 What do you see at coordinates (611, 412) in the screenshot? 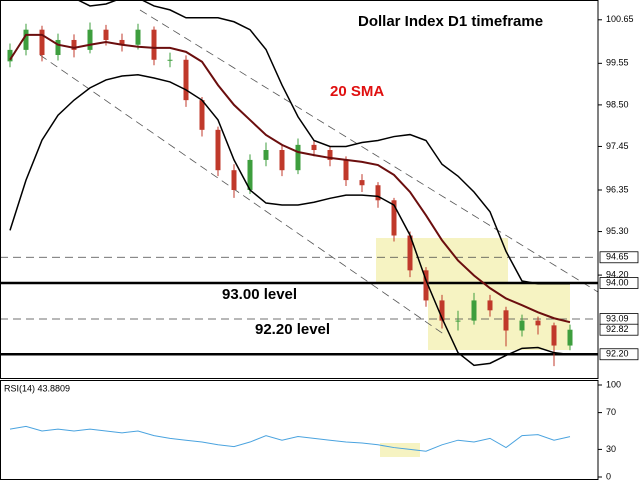
I see `y-tick-label: 70` at bounding box center [611, 412].